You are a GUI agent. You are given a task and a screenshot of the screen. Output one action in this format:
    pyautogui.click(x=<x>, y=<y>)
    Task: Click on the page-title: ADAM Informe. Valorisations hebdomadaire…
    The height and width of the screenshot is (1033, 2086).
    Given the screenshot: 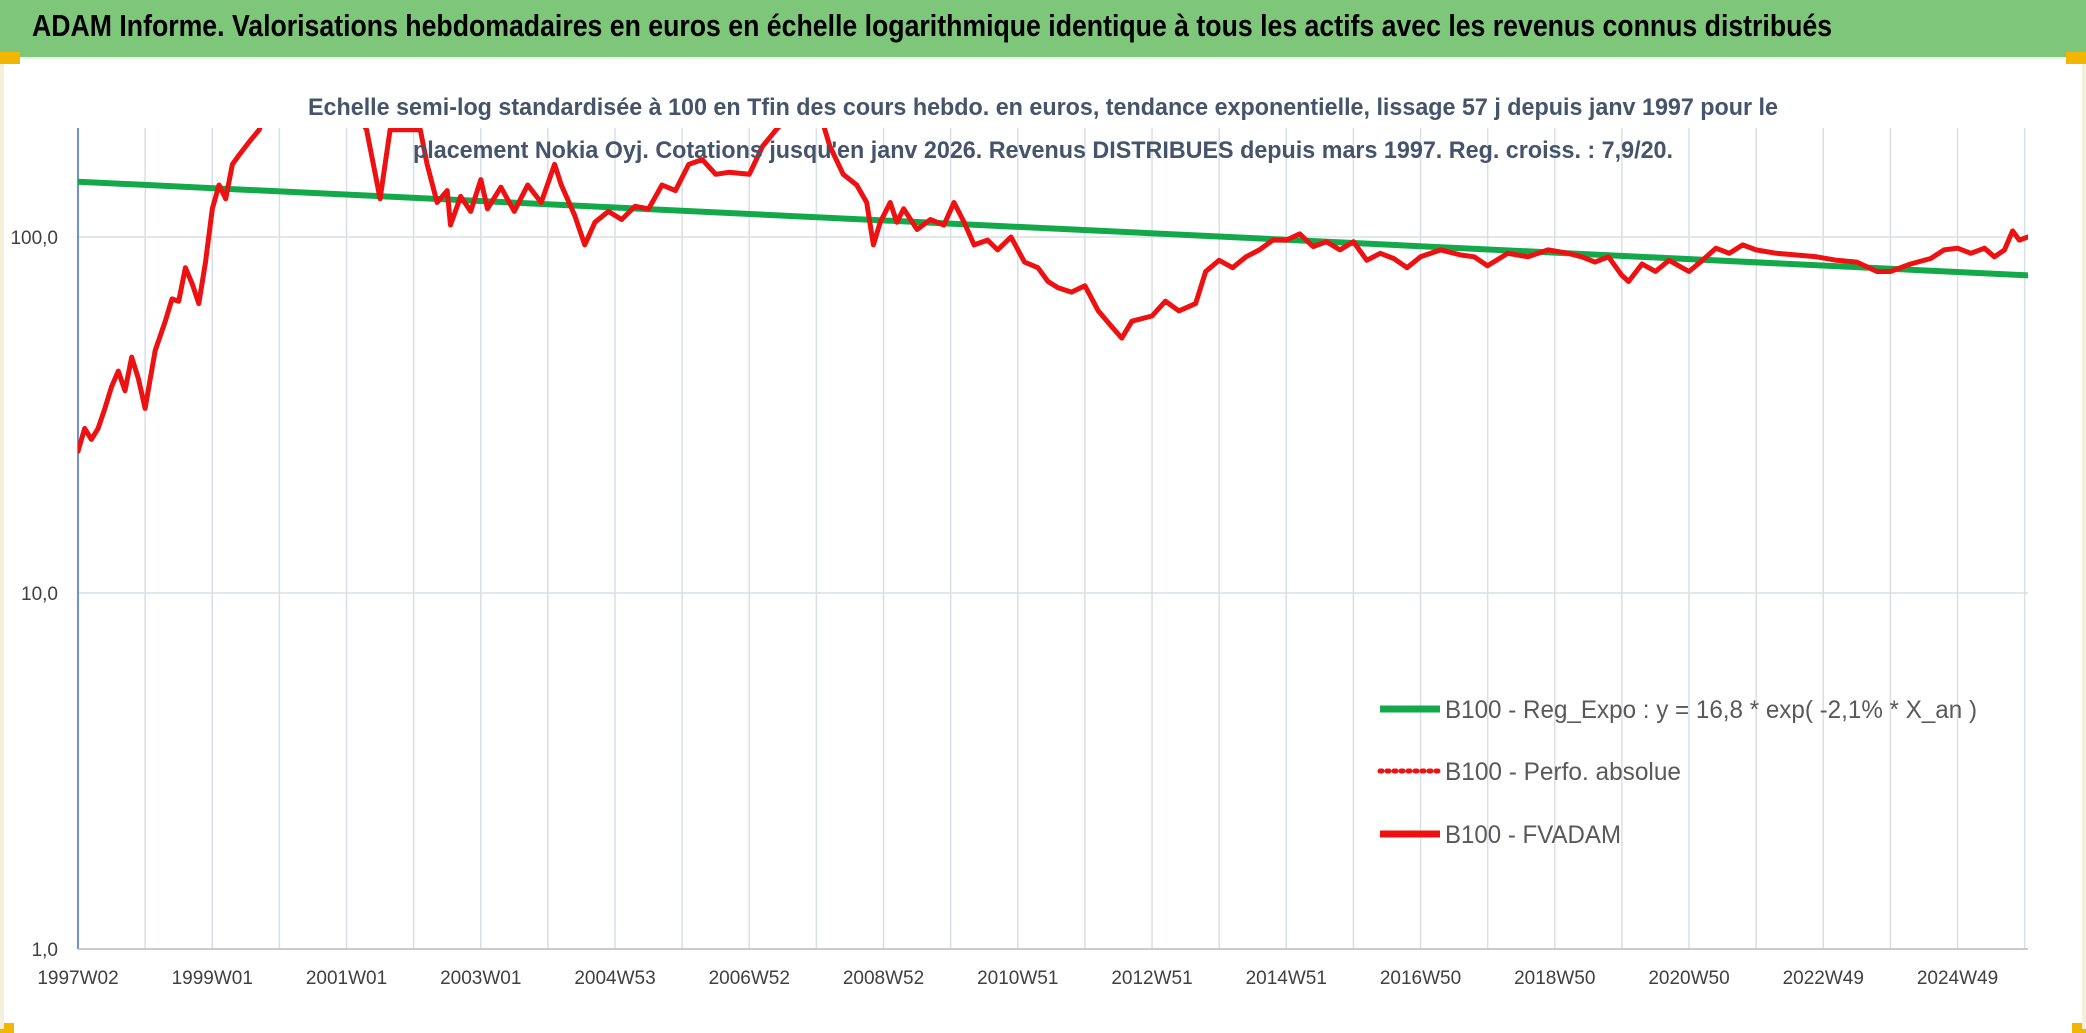 What is the action you would take?
    pyautogui.click(x=932, y=25)
    